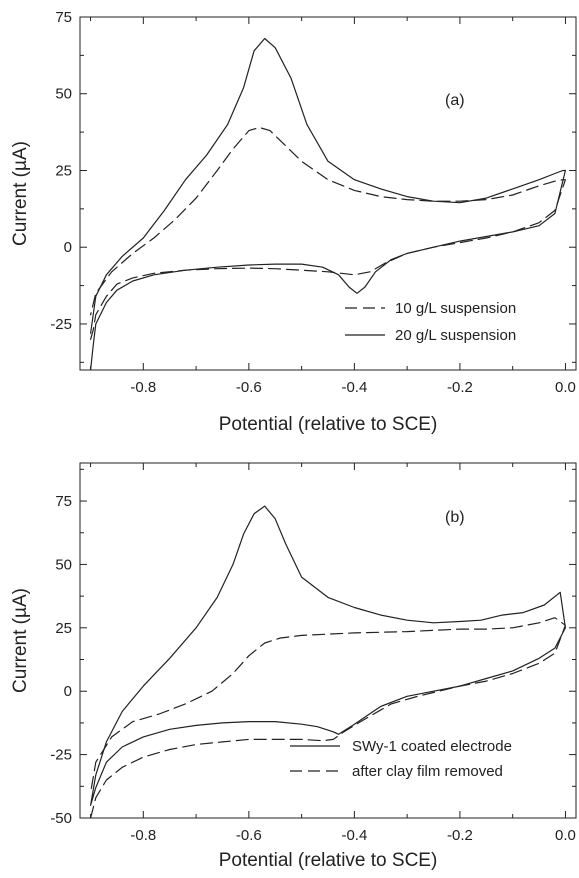  What do you see at coordinates (455, 100) in the screenshot?
I see `panel-label: (a)` at bounding box center [455, 100].